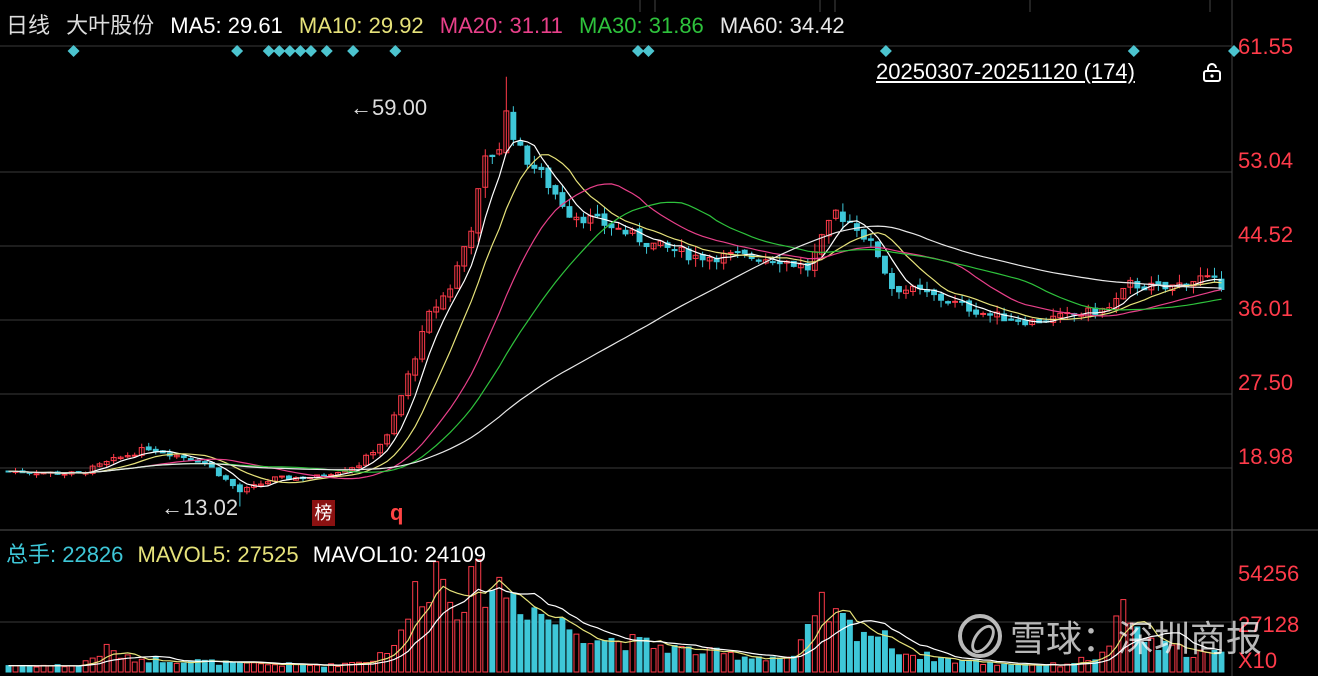 This screenshot has width=1318, height=676. Describe the element at coordinates (323, 513) in the screenshot. I see `ranking-badge: 榜` at that location.